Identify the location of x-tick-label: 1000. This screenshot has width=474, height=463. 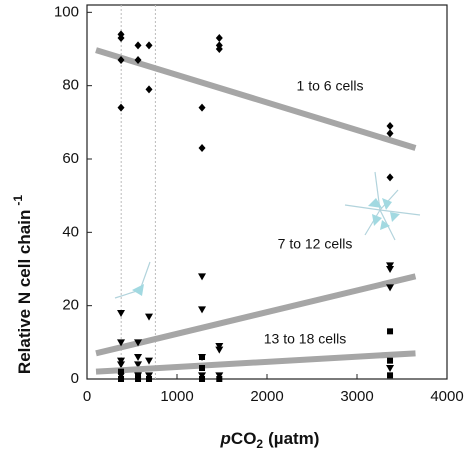
(176, 396).